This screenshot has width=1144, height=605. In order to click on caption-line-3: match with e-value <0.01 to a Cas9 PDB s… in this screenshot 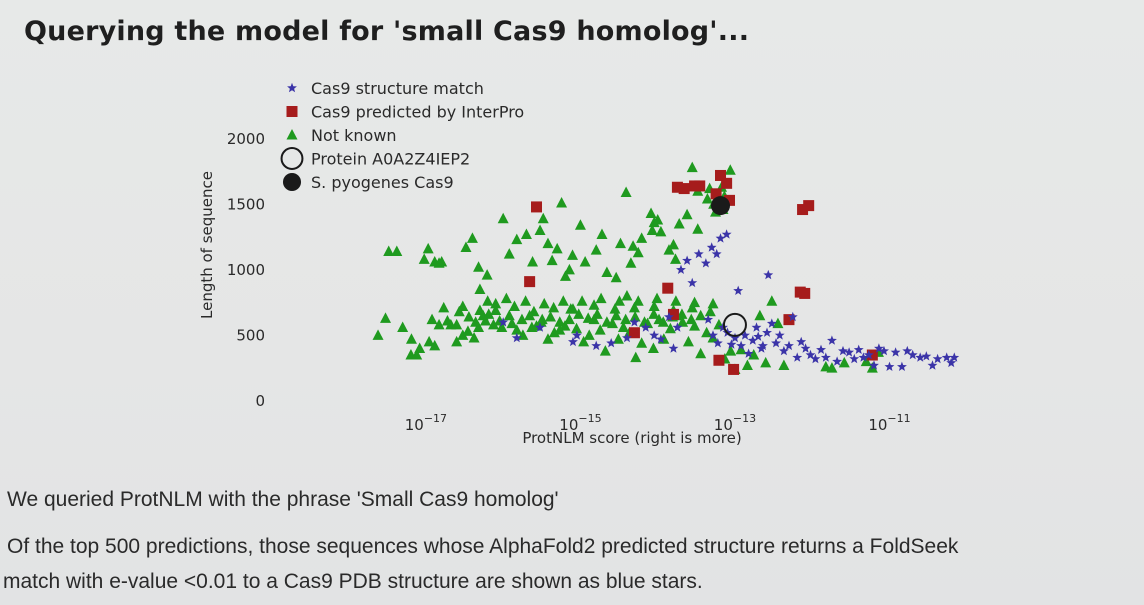, I will do `click(353, 581)`.